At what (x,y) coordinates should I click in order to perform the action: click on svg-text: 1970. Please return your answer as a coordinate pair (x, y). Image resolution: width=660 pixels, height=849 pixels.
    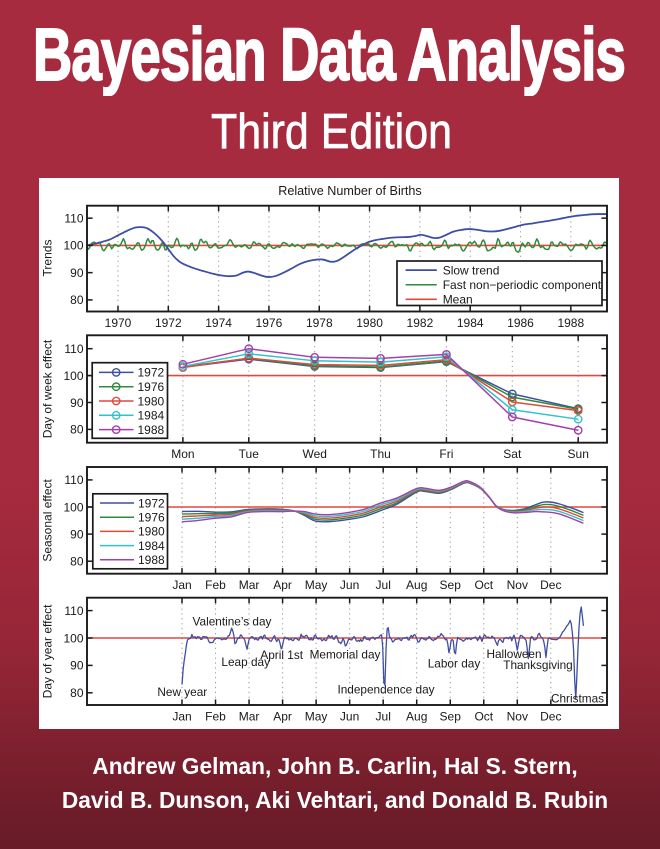
    Looking at the image, I should click on (118, 323).